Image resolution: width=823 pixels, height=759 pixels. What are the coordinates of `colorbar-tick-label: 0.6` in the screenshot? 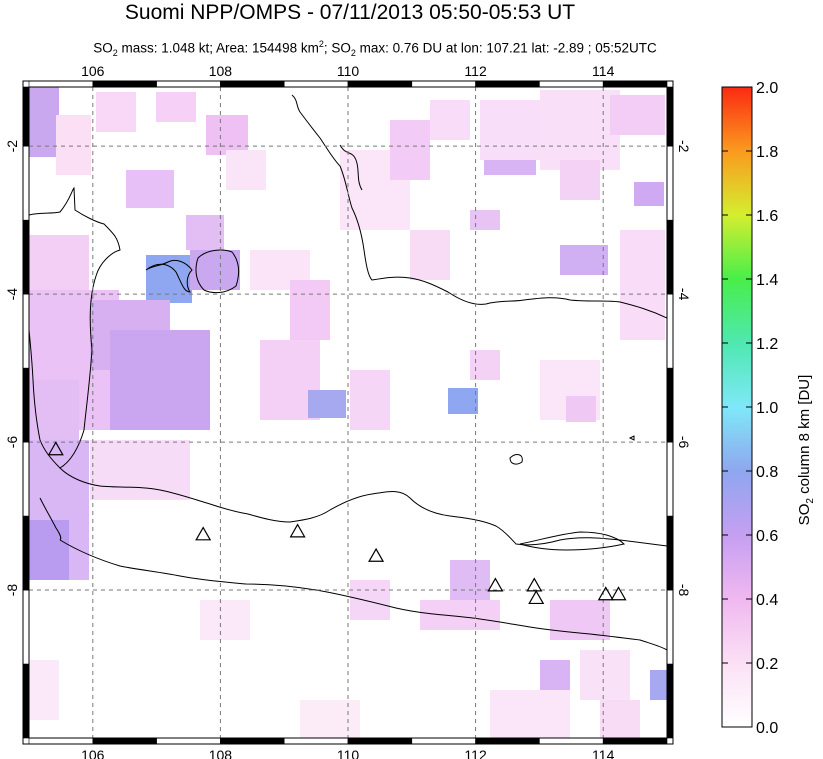 It's located at (767, 536).